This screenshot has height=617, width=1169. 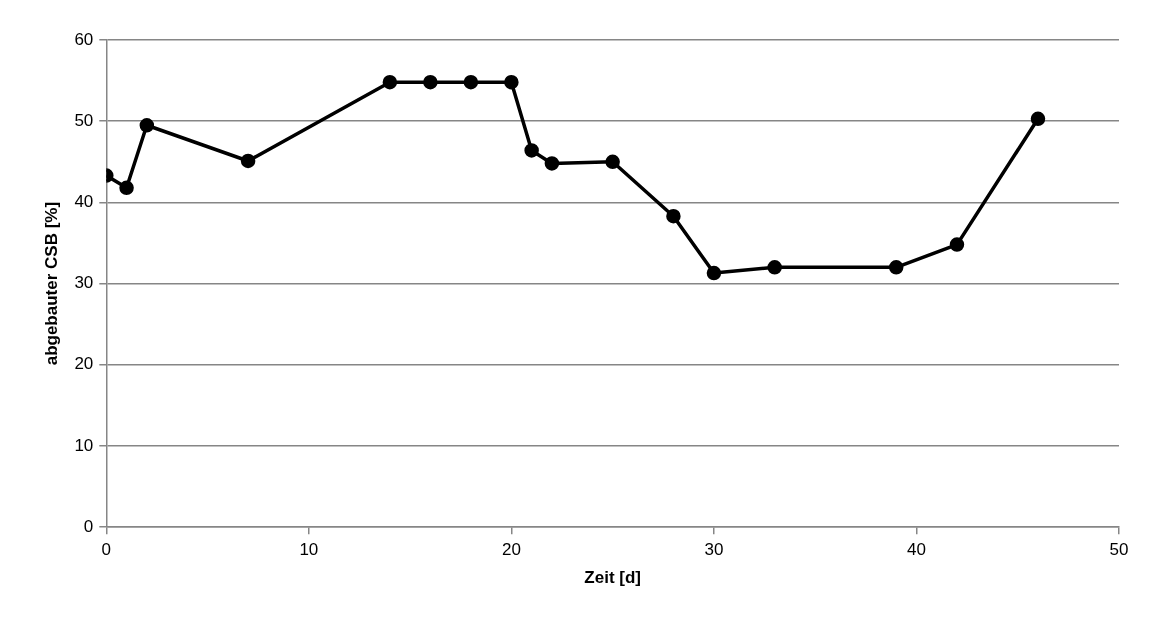 What do you see at coordinates (84, 39) in the screenshot?
I see `y-tick-label: 60` at bounding box center [84, 39].